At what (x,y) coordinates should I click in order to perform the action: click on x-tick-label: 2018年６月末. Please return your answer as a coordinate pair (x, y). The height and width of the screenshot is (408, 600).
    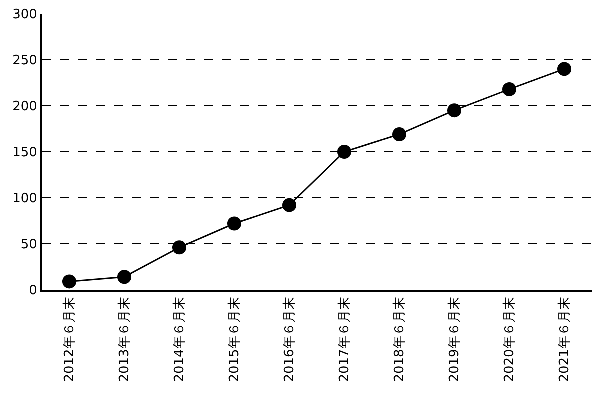
    Looking at the image, I should click on (400, 339).